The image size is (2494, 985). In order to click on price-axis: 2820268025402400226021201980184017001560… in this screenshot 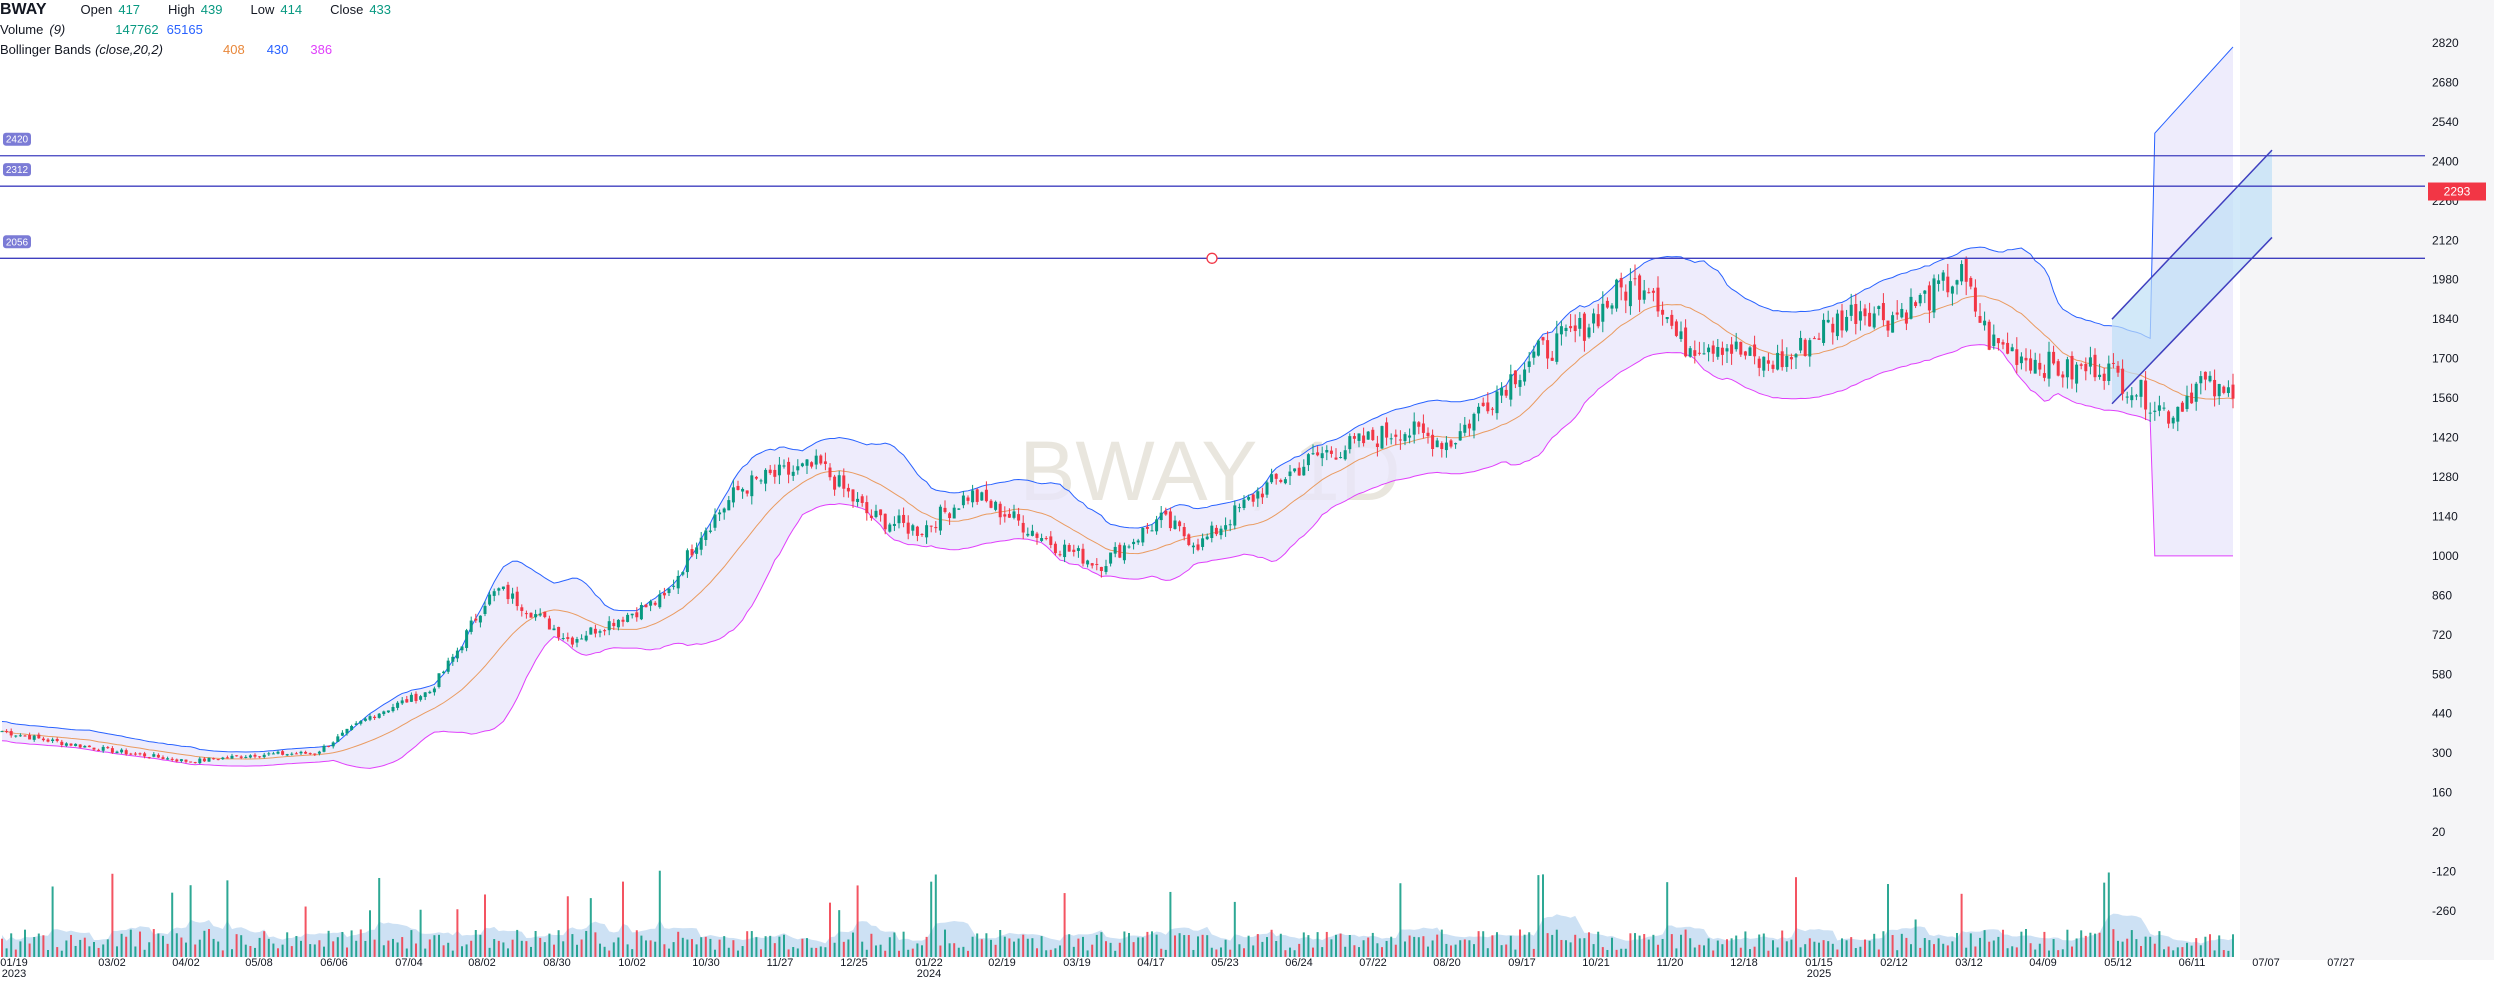, I will do `click(2457, 477)`.